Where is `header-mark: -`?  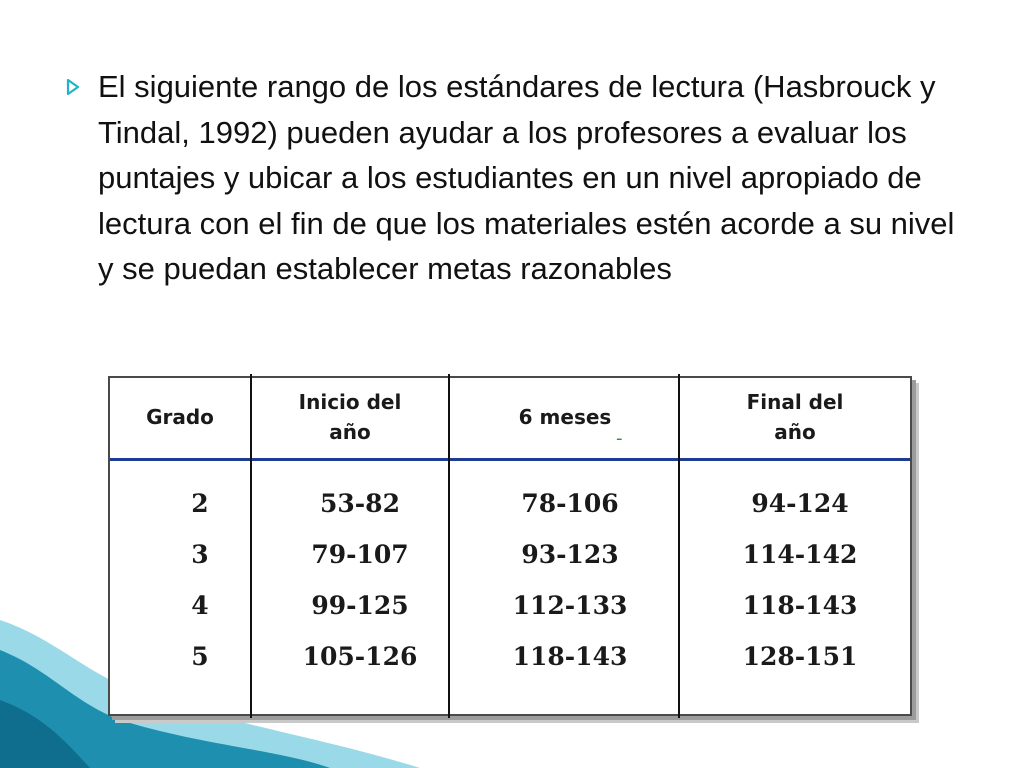
header-mark: - is located at coordinates (619, 438).